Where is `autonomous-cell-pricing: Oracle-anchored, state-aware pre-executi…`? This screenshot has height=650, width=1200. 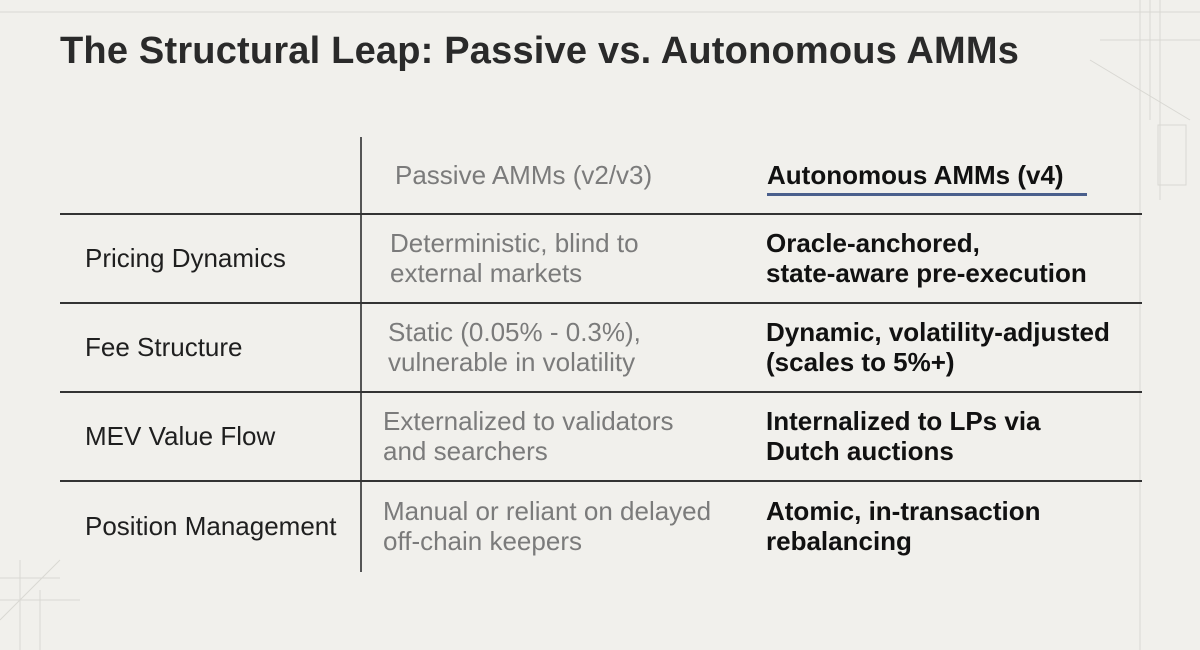 autonomous-cell-pricing: Oracle-anchored, state-aware pre-executi… is located at coordinates (951, 258).